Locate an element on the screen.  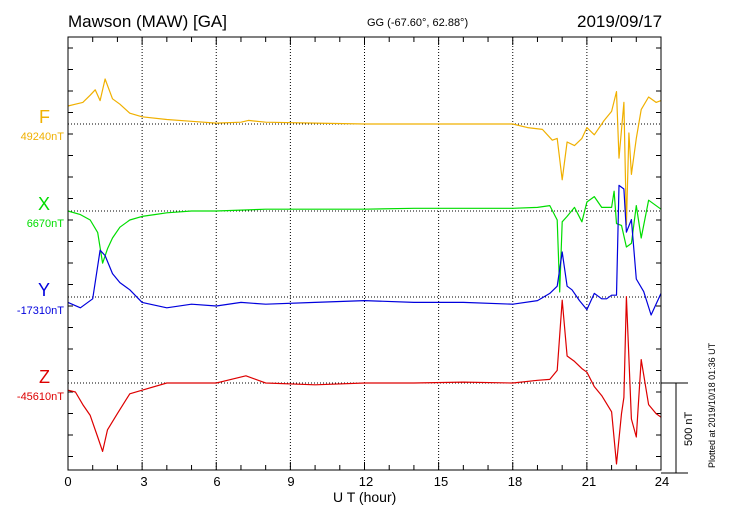
x-tick-label: 3 is located at coordinates (144, 481).